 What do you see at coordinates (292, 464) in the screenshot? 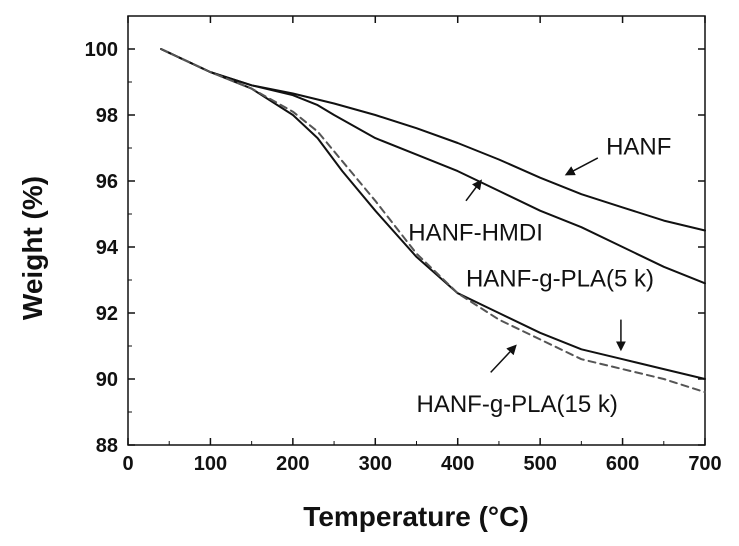
I see `x-tick-label: 200` at bounding box center [292, 464].